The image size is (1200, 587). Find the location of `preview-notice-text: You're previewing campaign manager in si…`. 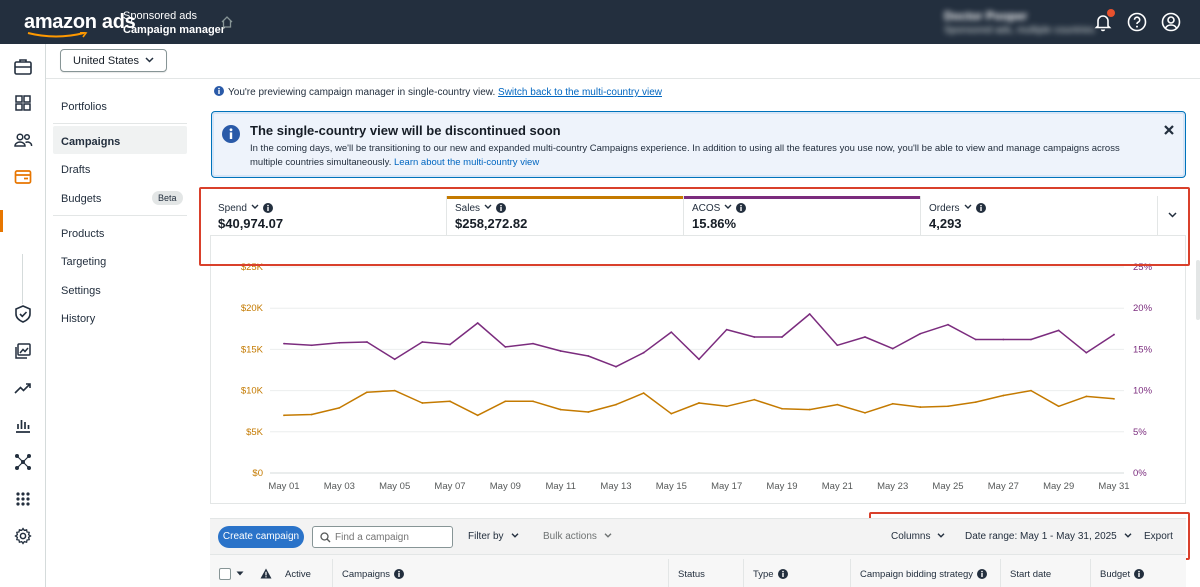

preview-notice-text: You're previewing campaign manager in si… is located at coordinates (362, 92).